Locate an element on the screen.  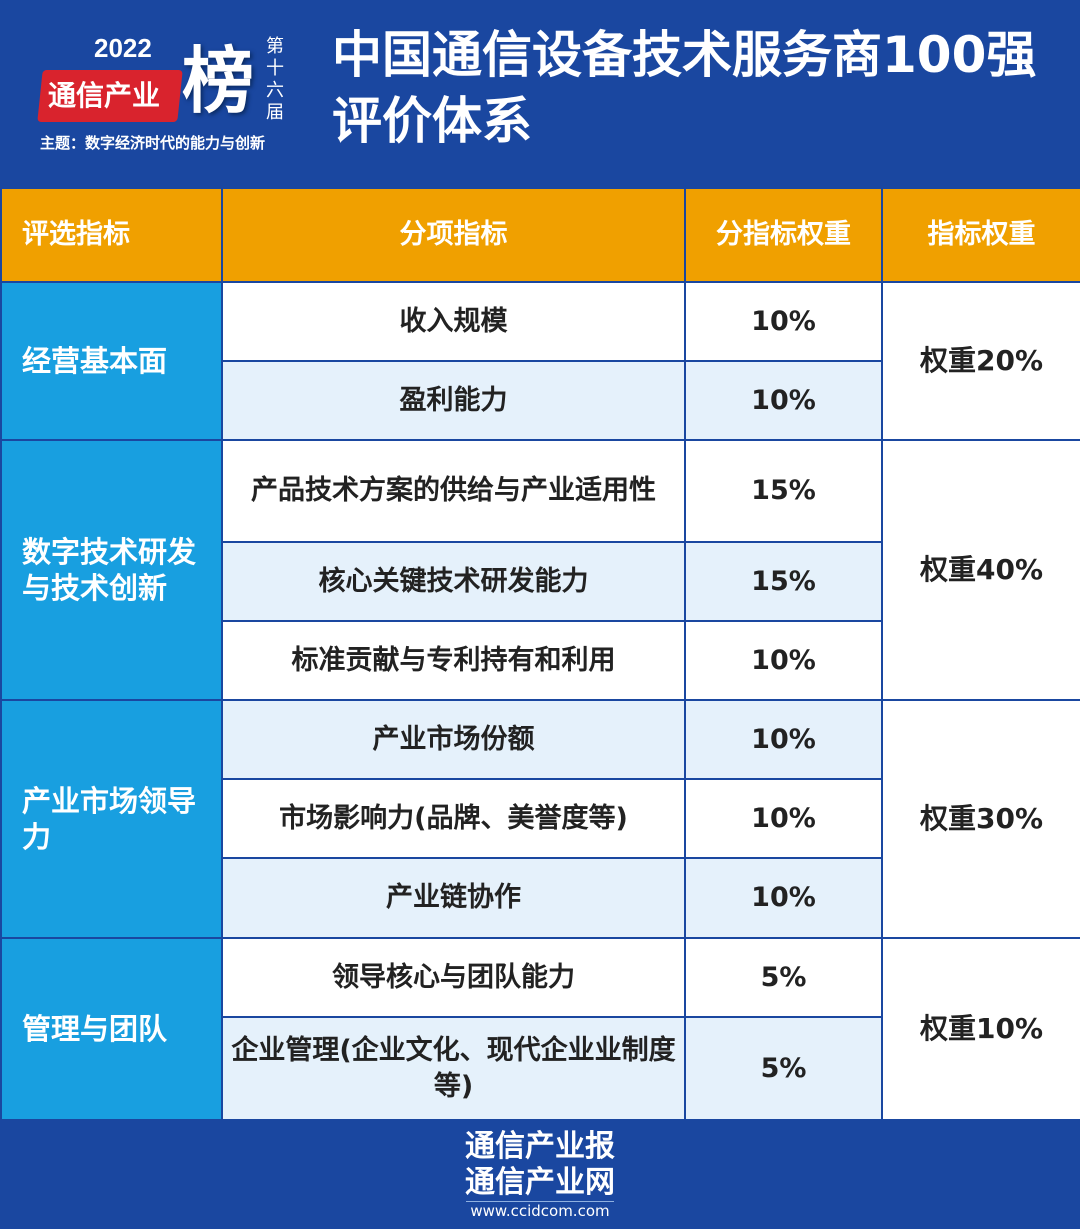
logo-name: 通信产业 is located at coordinates (104, 95).